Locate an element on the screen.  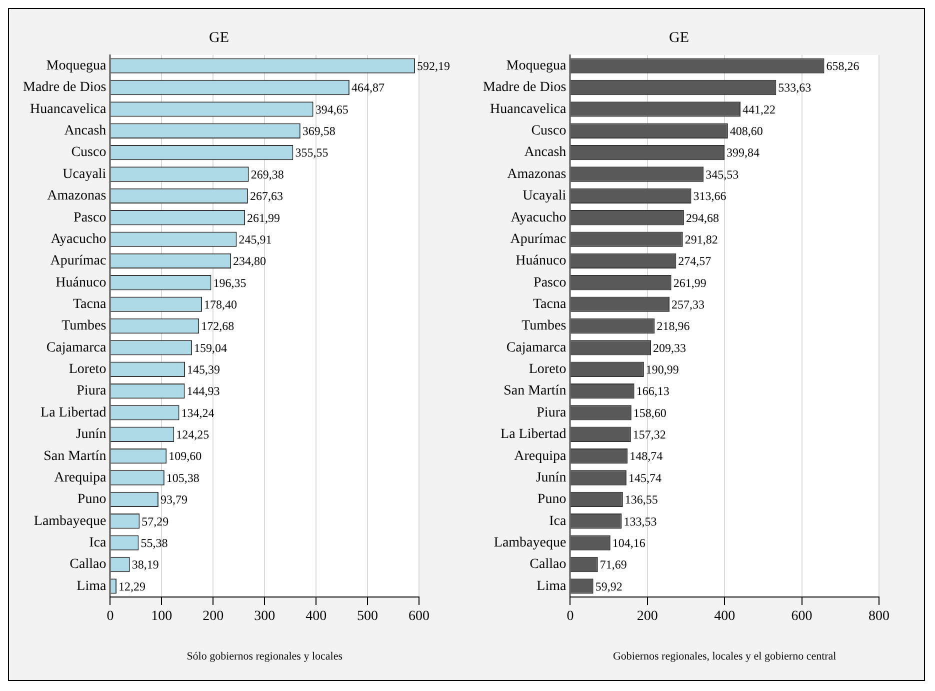
data-label: 144,93 is located at coordinates (203, 391).